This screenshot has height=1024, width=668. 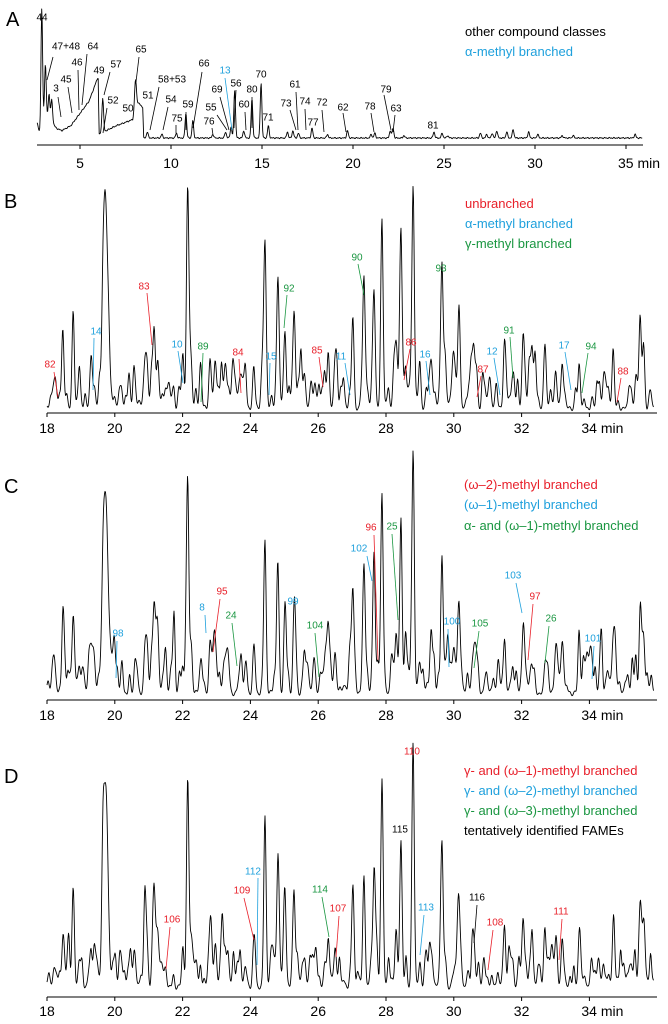 What do you see at coordinates (317, 351) in the screenshot?
I see `peak-label: 85` at bounding box center [317, 351].